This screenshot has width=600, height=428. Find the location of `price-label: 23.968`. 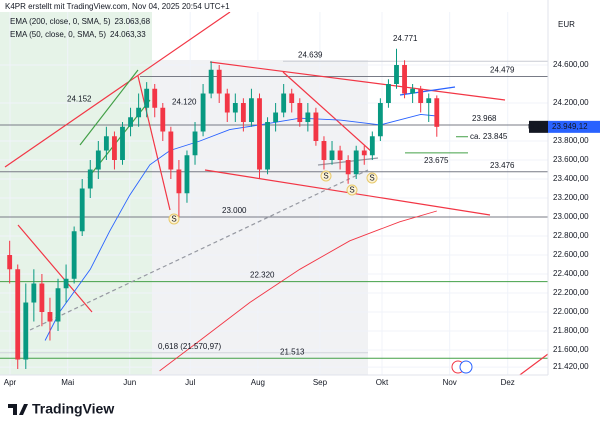

price-label: 23.968 is located at coordinates (484, 118).